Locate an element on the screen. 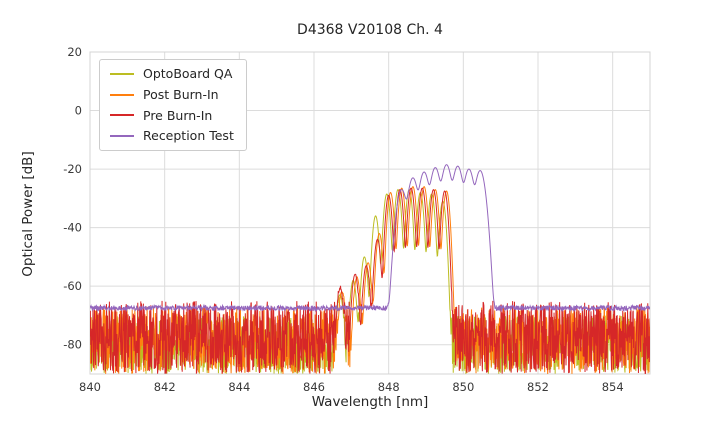  legend-item-pre-burn-in: Pre Burn-In is located at coordinates (172, 115).